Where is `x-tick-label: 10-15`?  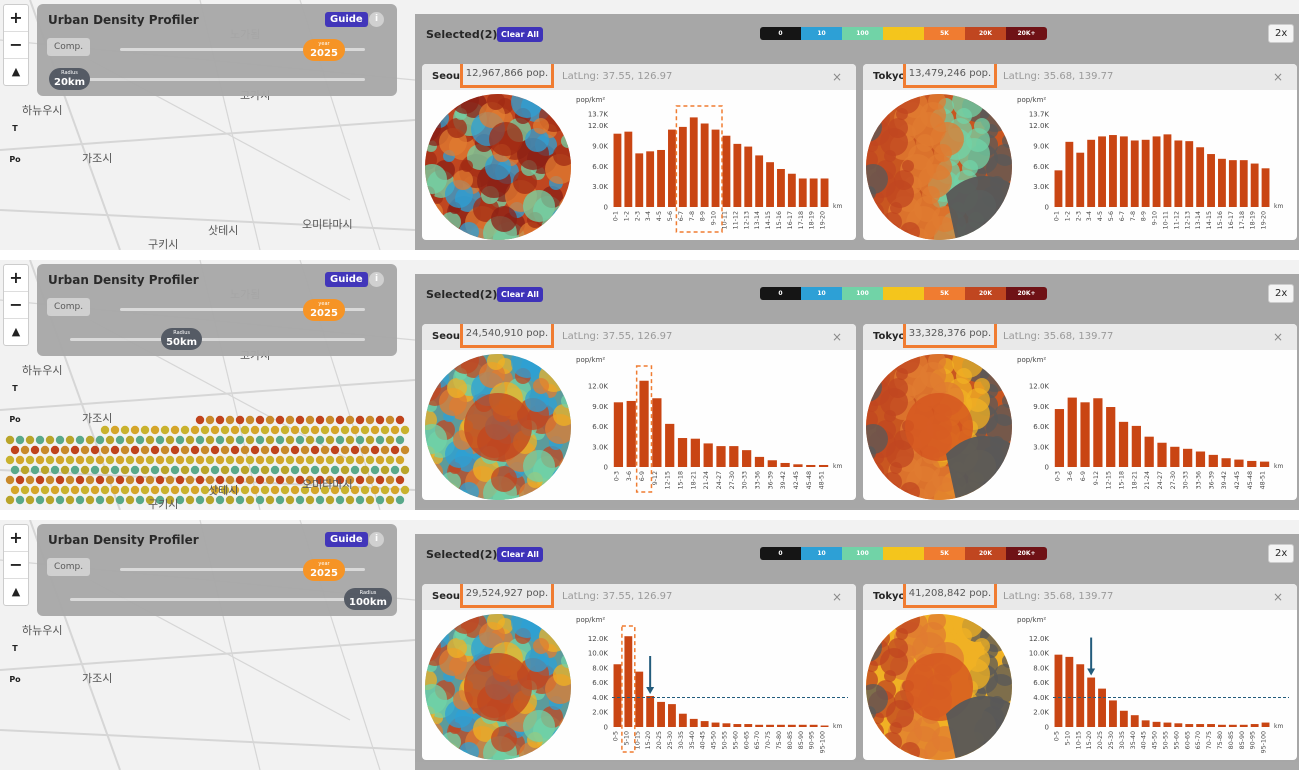 x-tick-label: 10-15 is located at coordinates (1078, 740).